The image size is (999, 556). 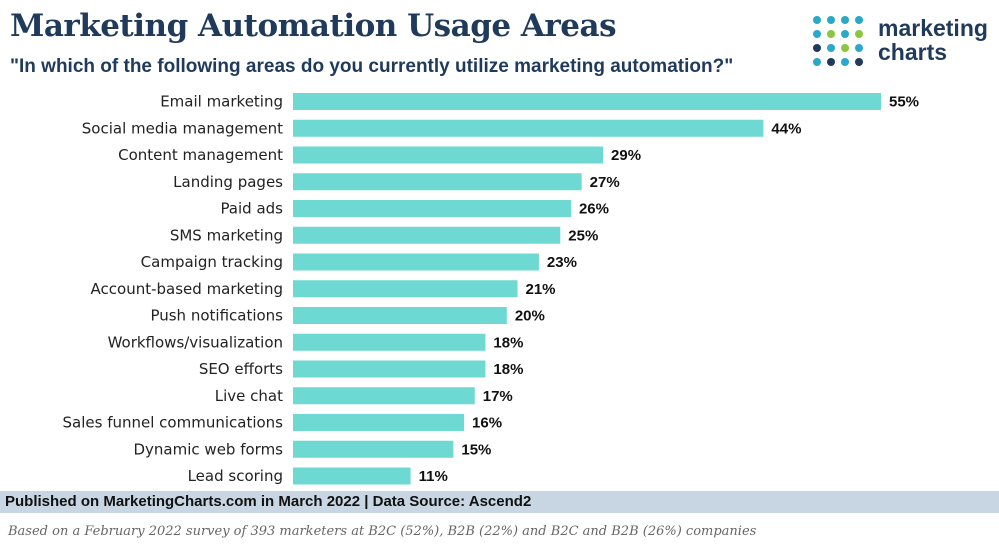 What do you see at coordinates (433, 476) in the screenshot?
I see `value-label: 11%` at bounding box center [433, 476].